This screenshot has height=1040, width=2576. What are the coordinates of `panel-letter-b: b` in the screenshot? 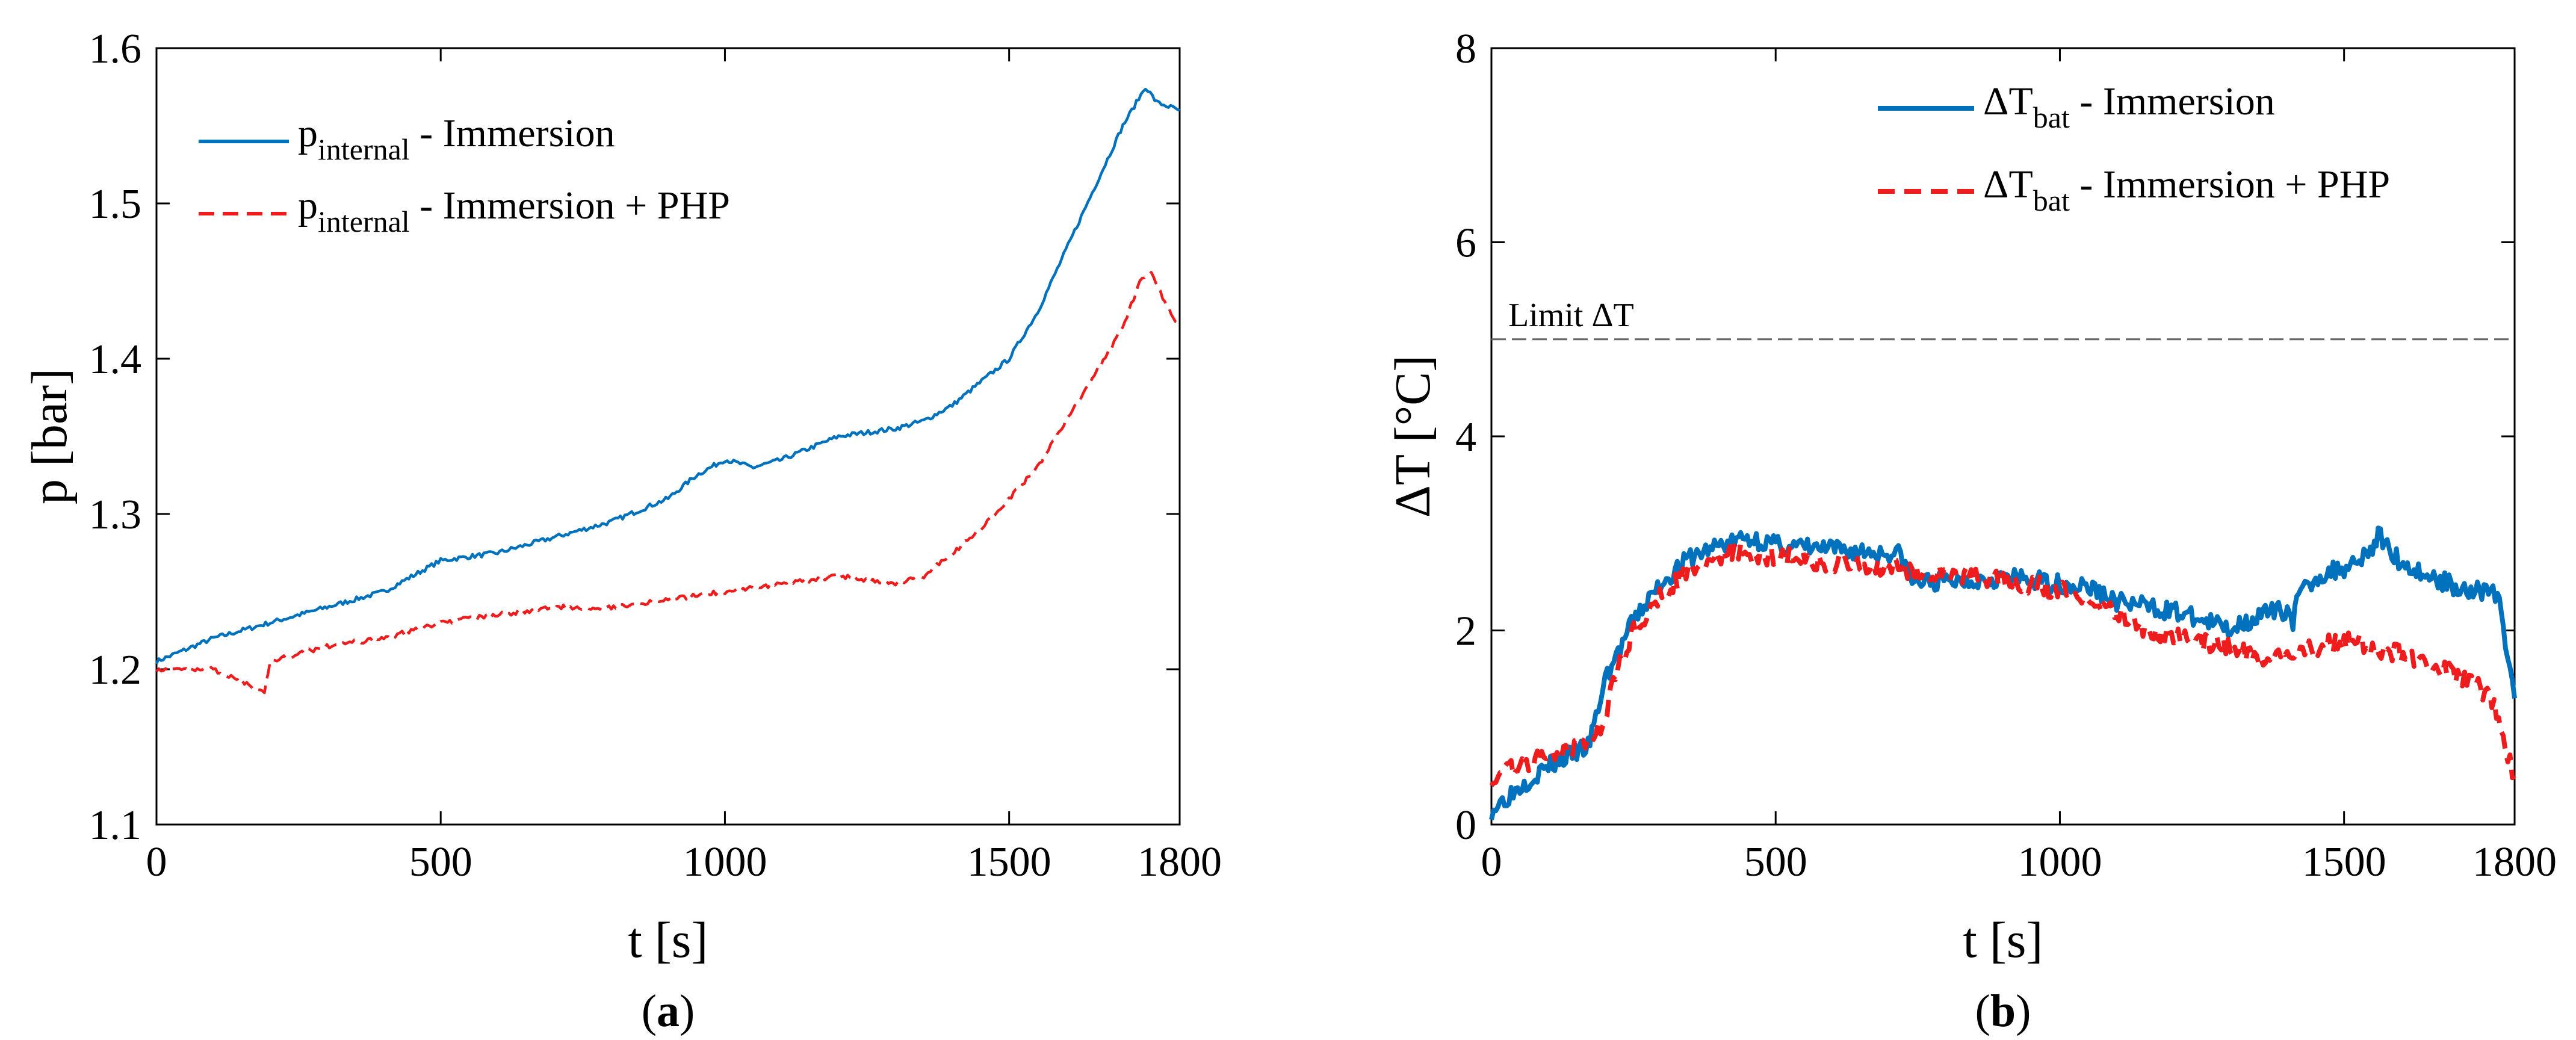 It's located at (2003, 1011).